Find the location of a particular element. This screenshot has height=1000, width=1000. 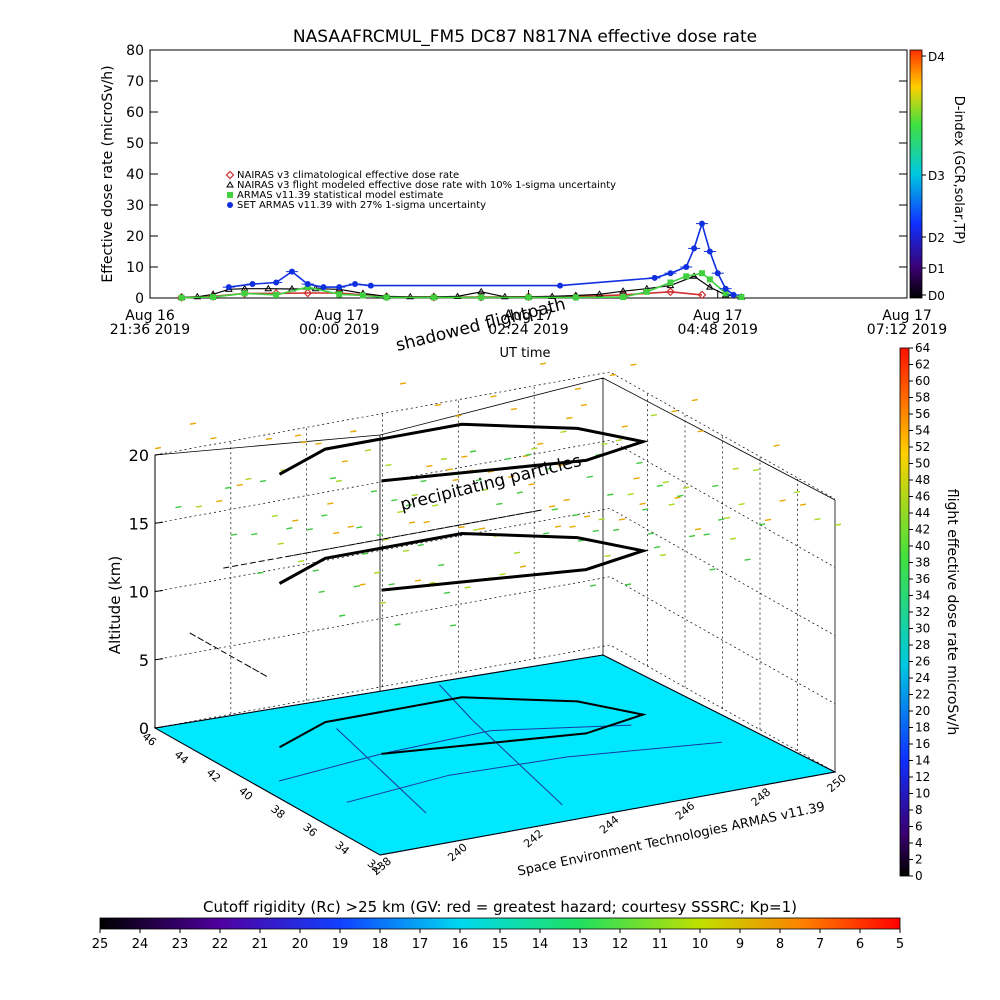

floor-frame is located at coordinates (495, 755).